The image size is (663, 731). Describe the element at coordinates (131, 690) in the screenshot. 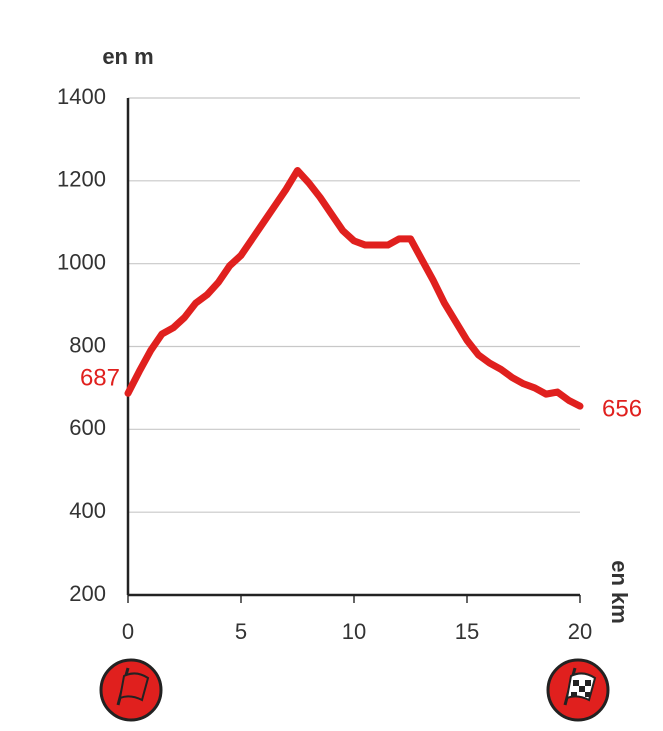

I see `start-icon` at that location.